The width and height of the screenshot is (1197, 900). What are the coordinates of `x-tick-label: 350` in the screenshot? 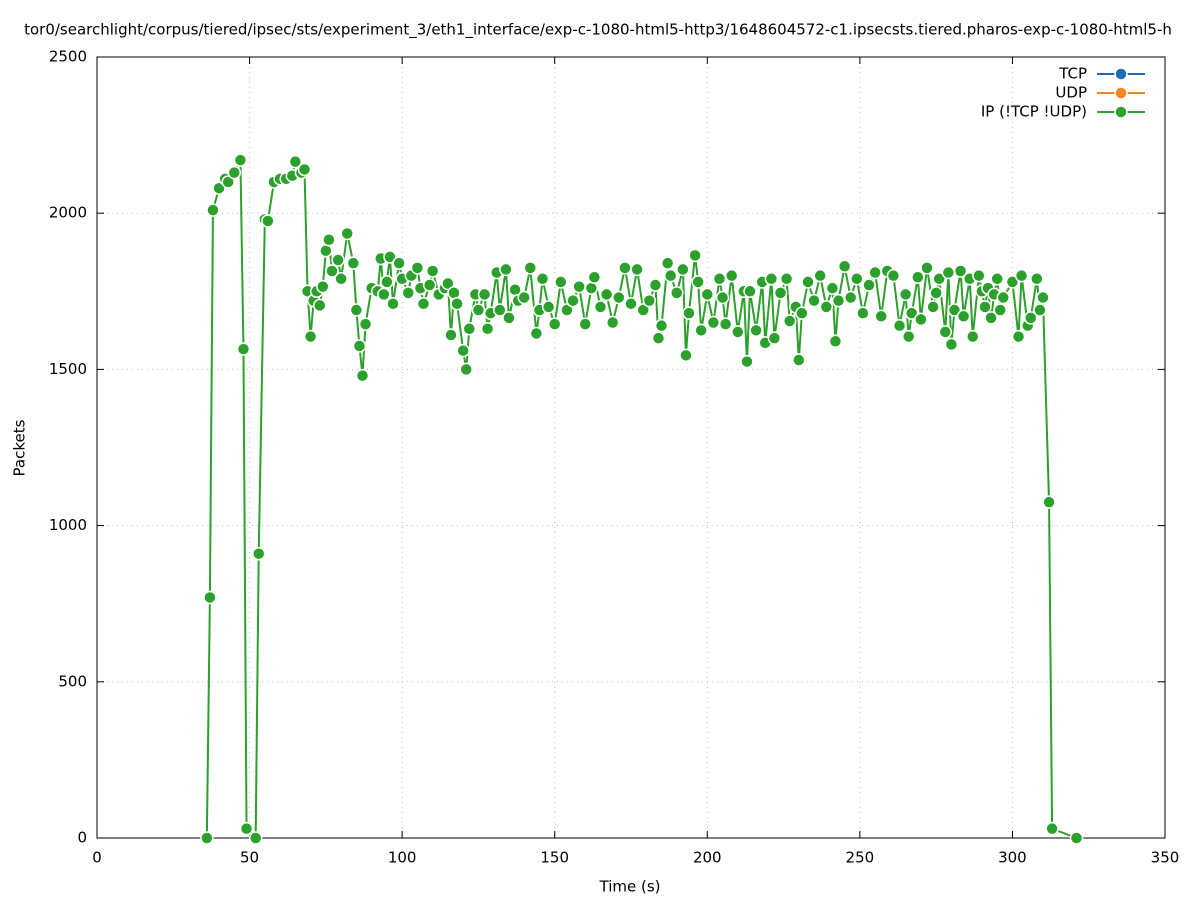 It's located at (1165, 858).